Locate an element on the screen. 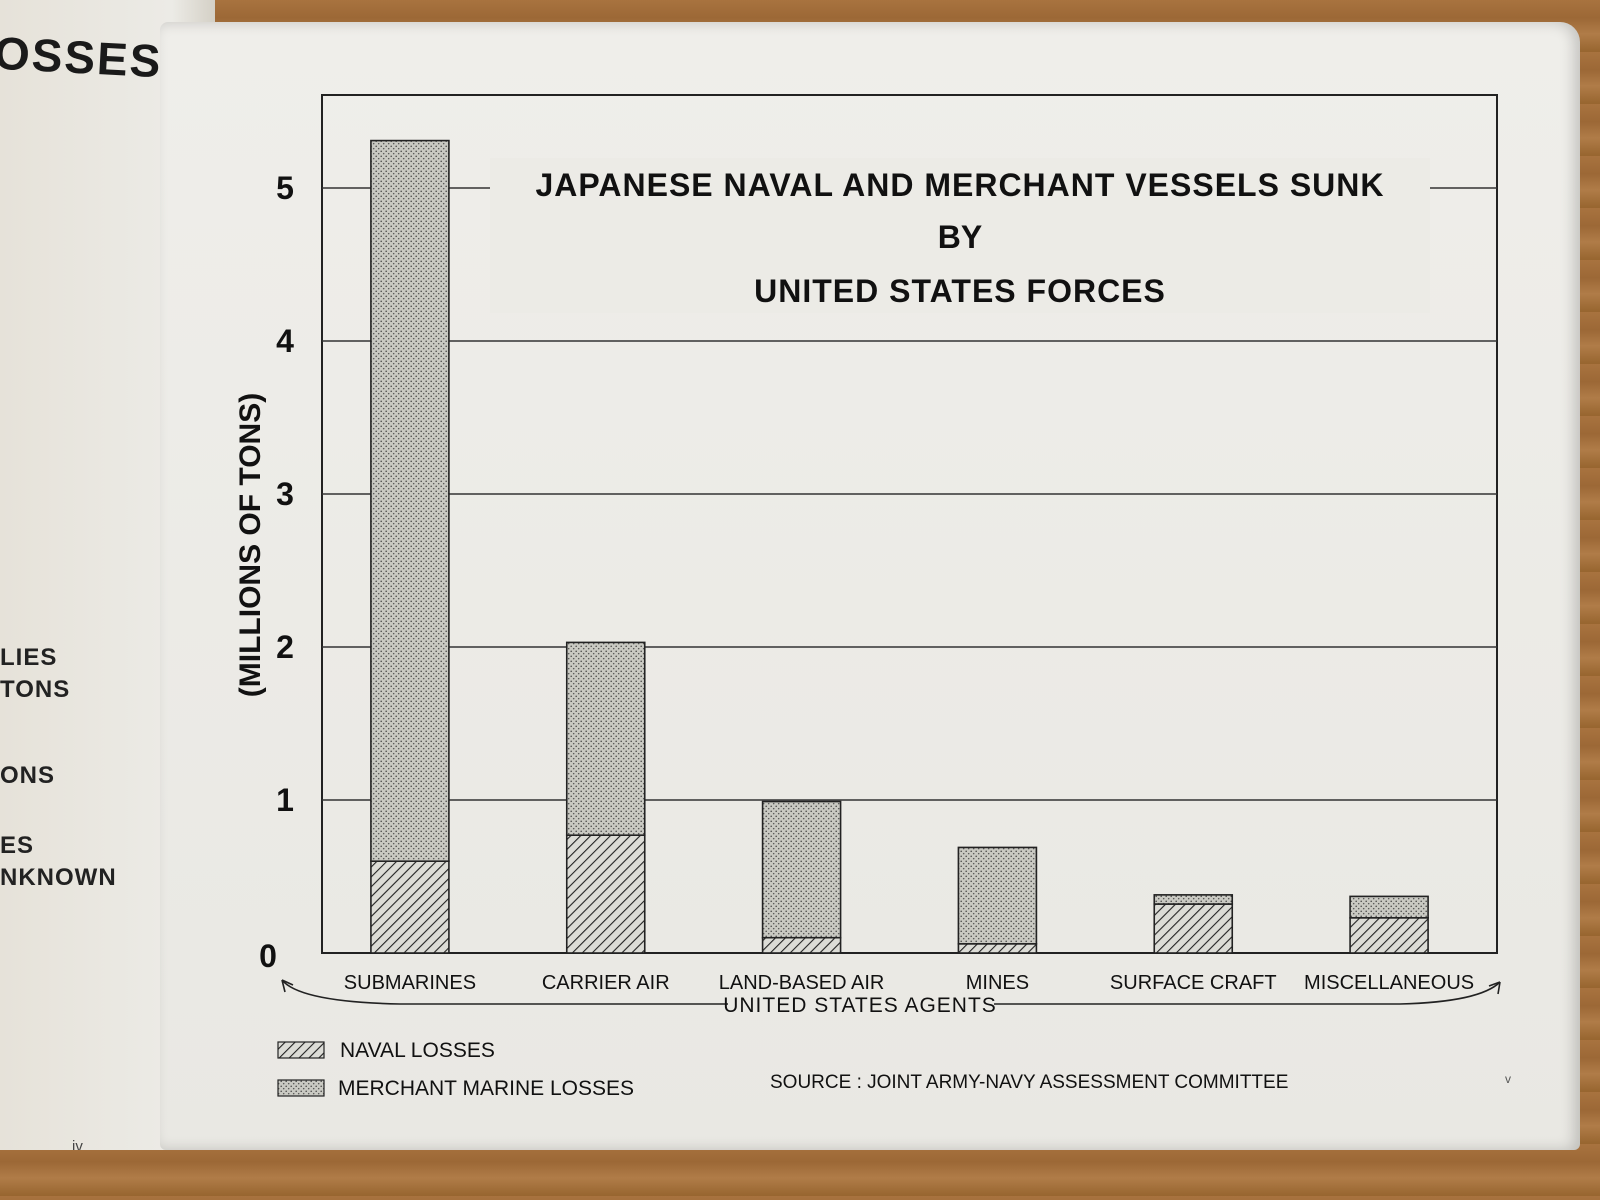 The image size is (1600, 1200). right-page-number: v is located at coordinates (1508, 1079).